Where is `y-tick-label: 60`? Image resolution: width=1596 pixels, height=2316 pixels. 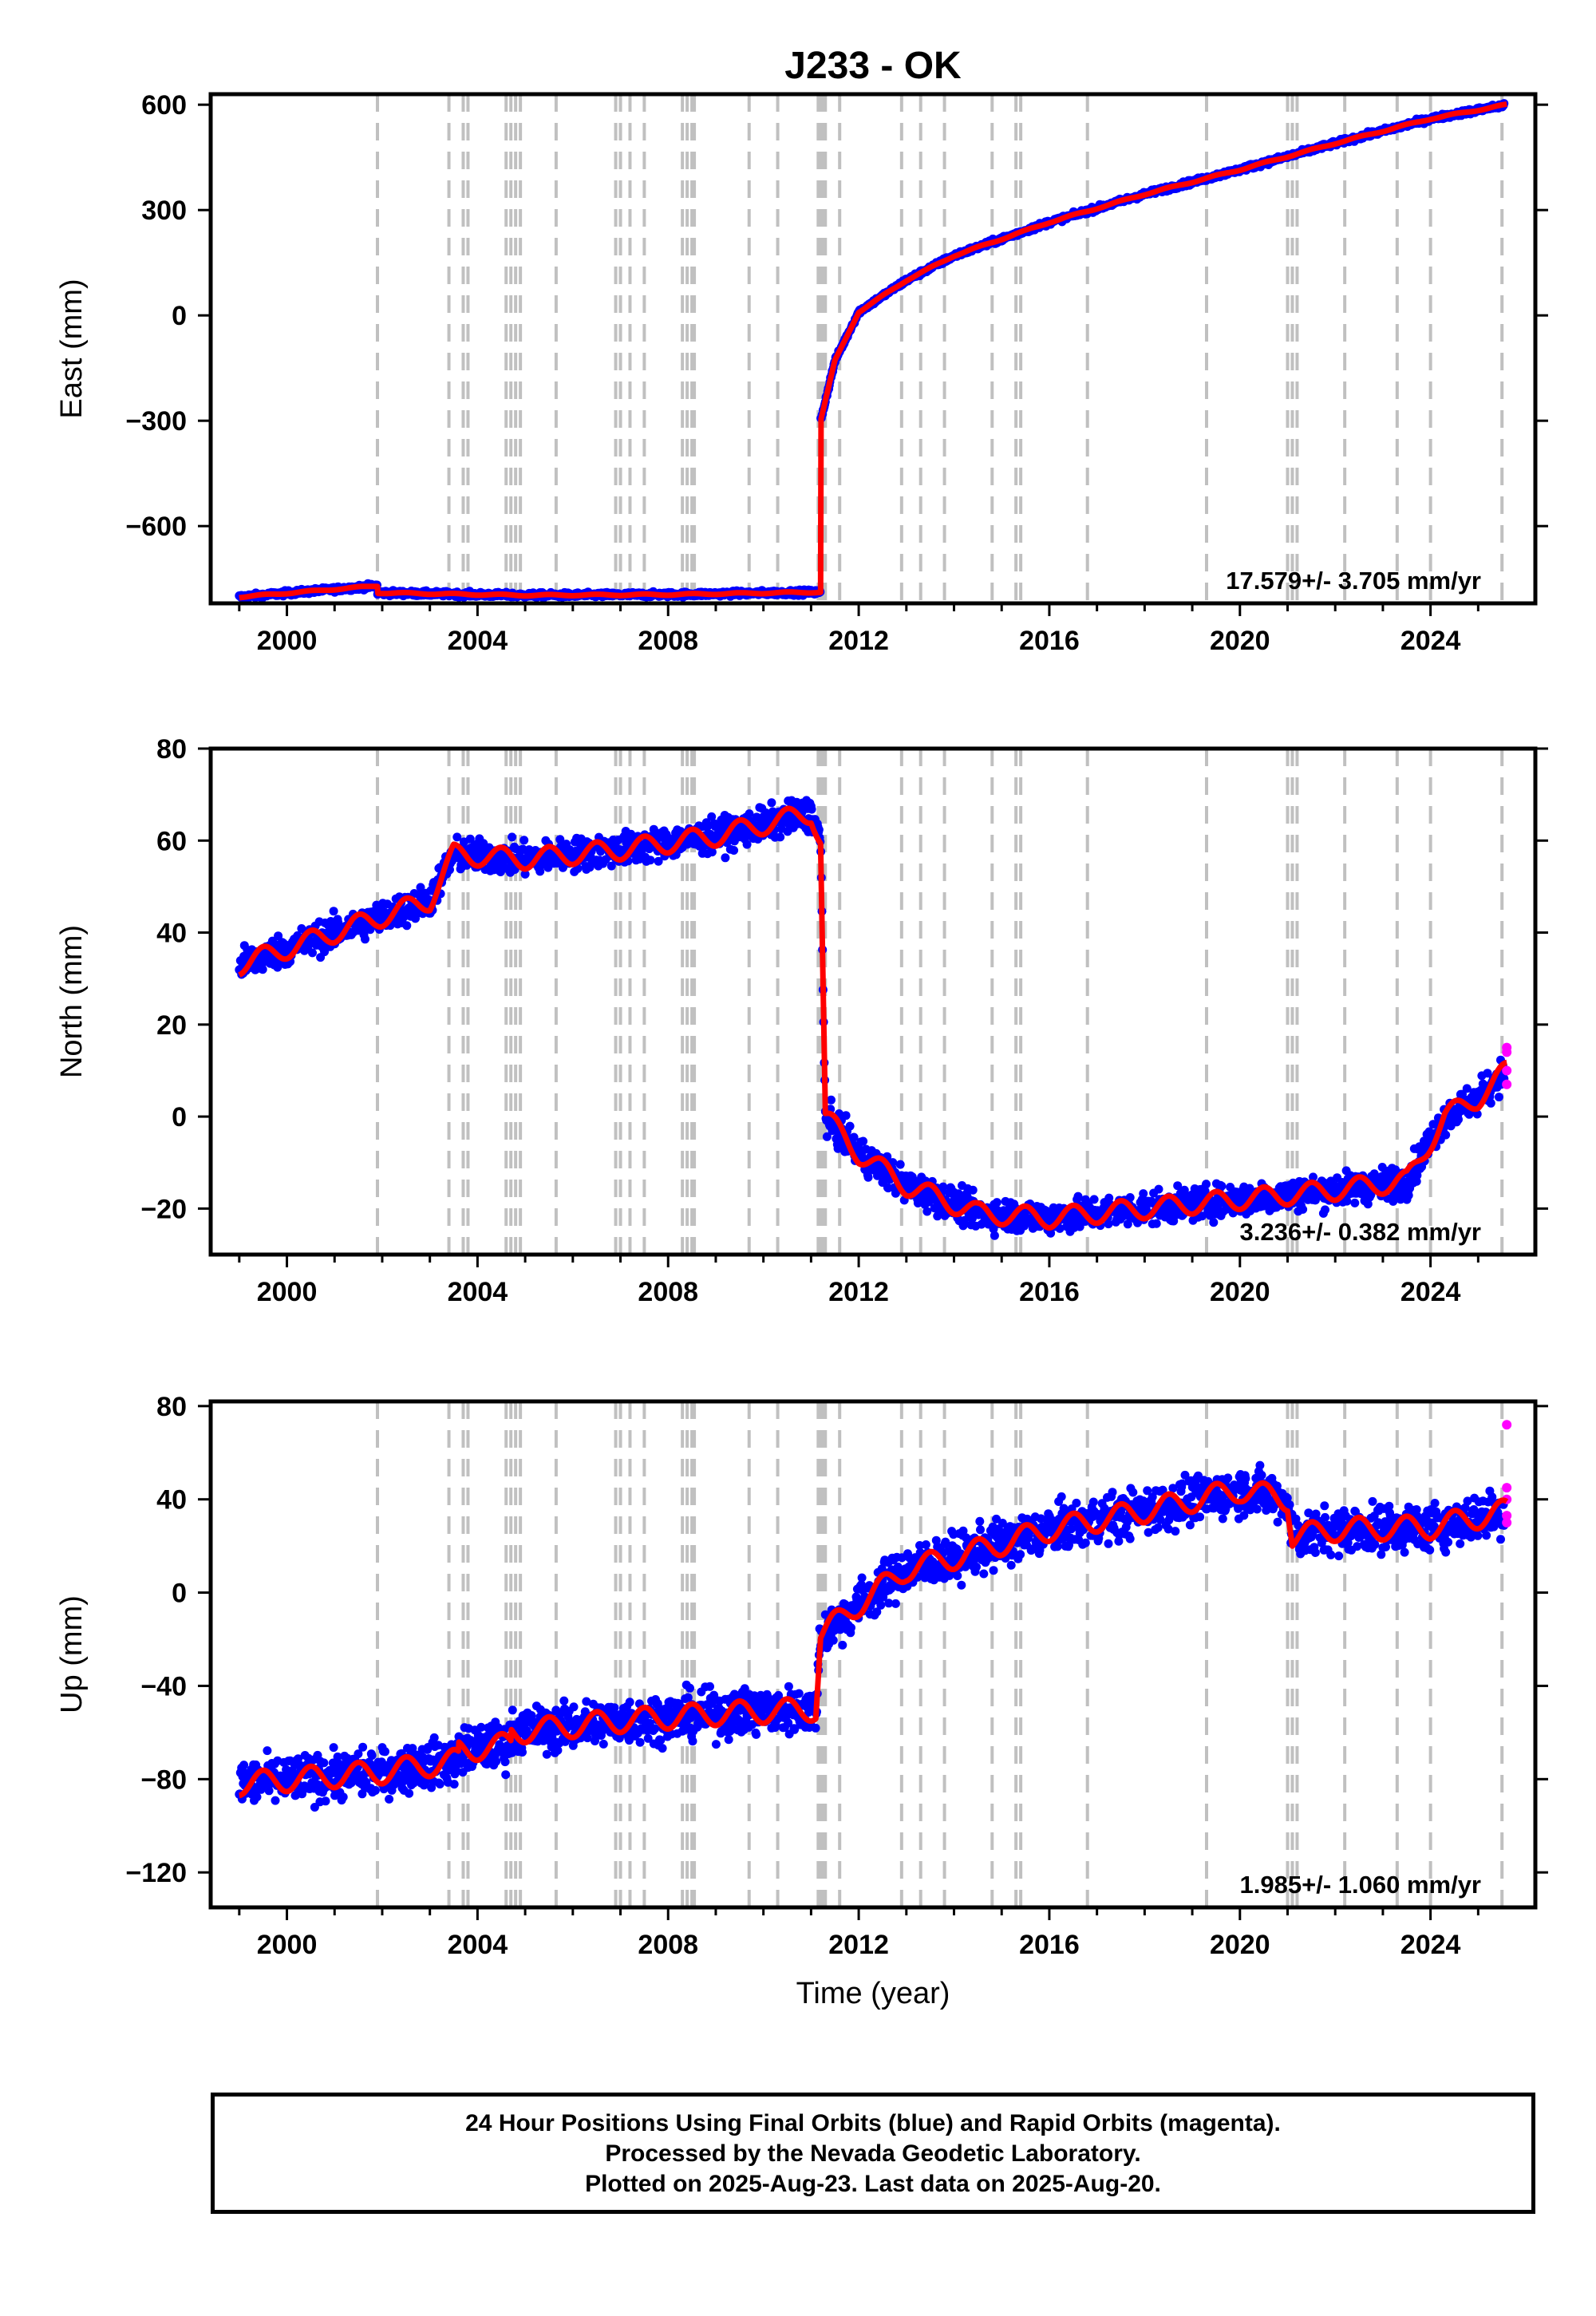 y-tick-label: 60 is located at coordinates (171, 841).